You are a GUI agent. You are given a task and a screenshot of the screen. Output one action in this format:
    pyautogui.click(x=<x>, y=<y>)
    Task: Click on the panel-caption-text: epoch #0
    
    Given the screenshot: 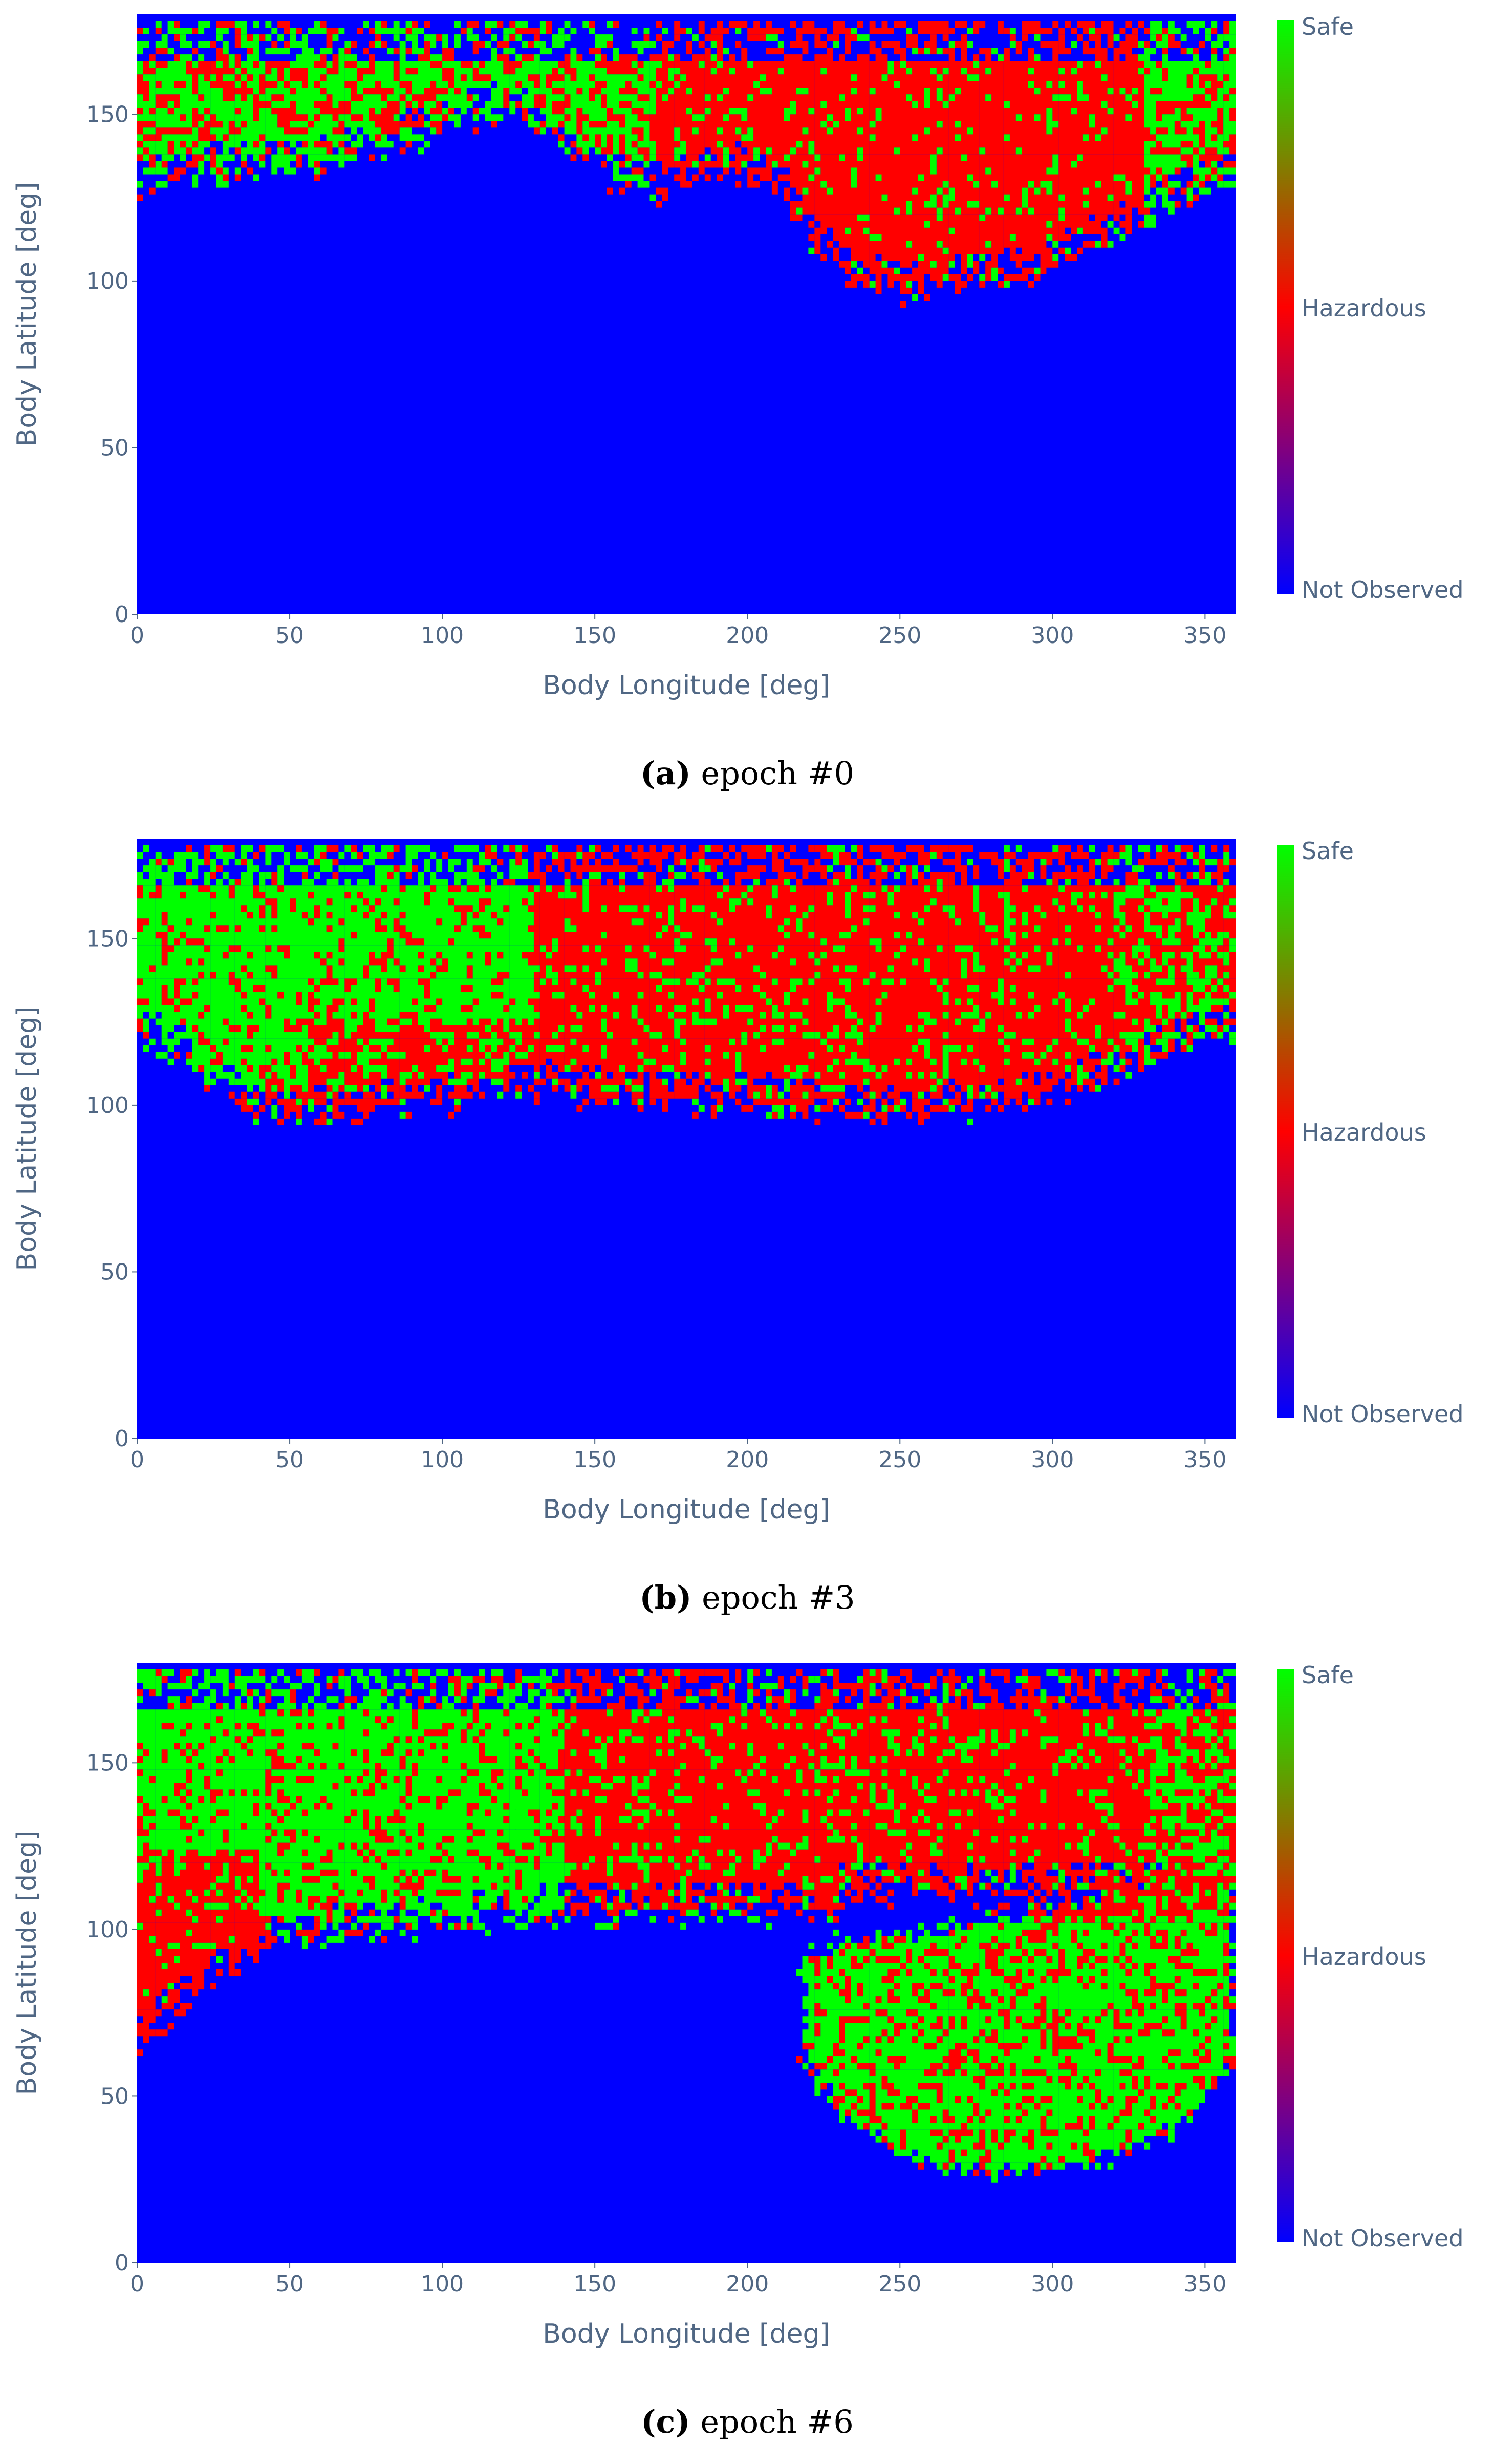 What is the action you would take?
    pyautogui.click(x=772, y=773)
    